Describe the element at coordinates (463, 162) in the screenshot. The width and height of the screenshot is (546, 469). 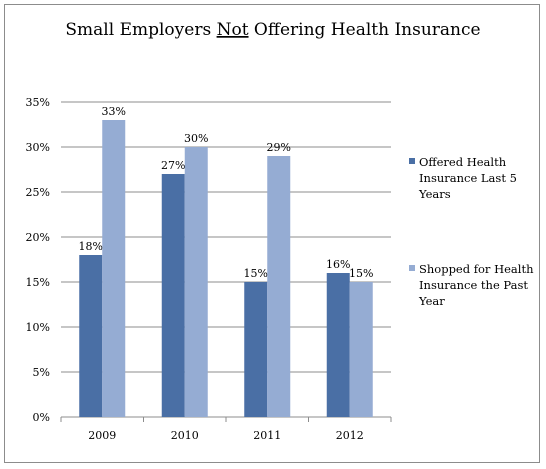
I see `legend-label: Offered Health` at that location.